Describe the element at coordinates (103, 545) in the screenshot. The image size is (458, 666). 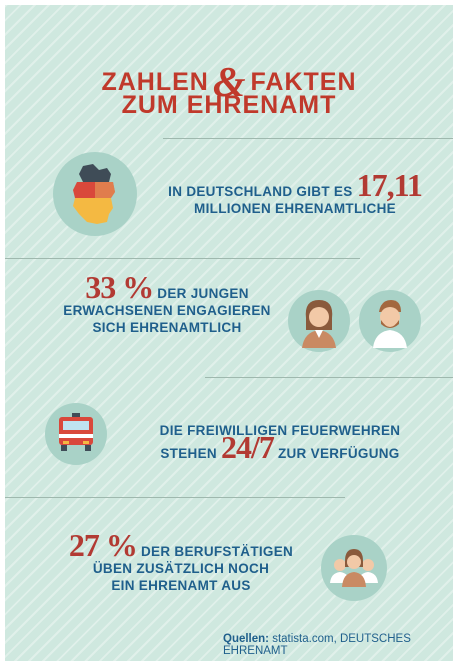
I see `fact-4-number: 27 %` at that location.